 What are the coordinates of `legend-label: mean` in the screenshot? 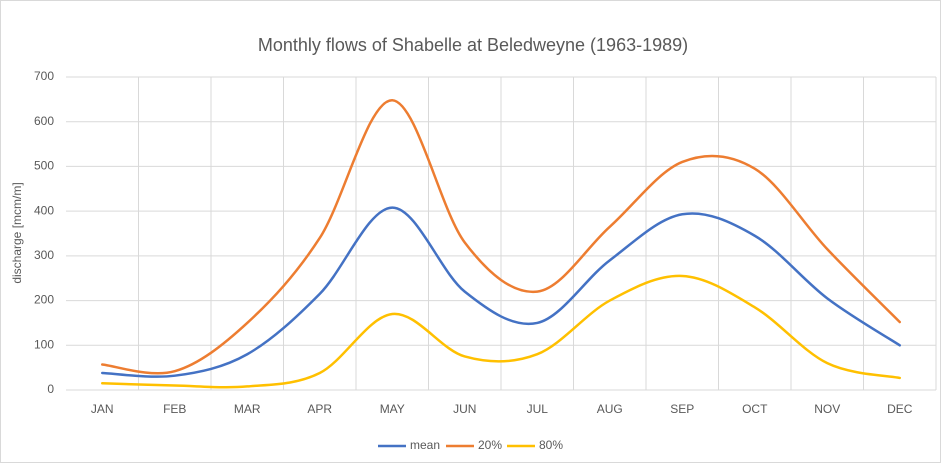 It's located at (425, 445).